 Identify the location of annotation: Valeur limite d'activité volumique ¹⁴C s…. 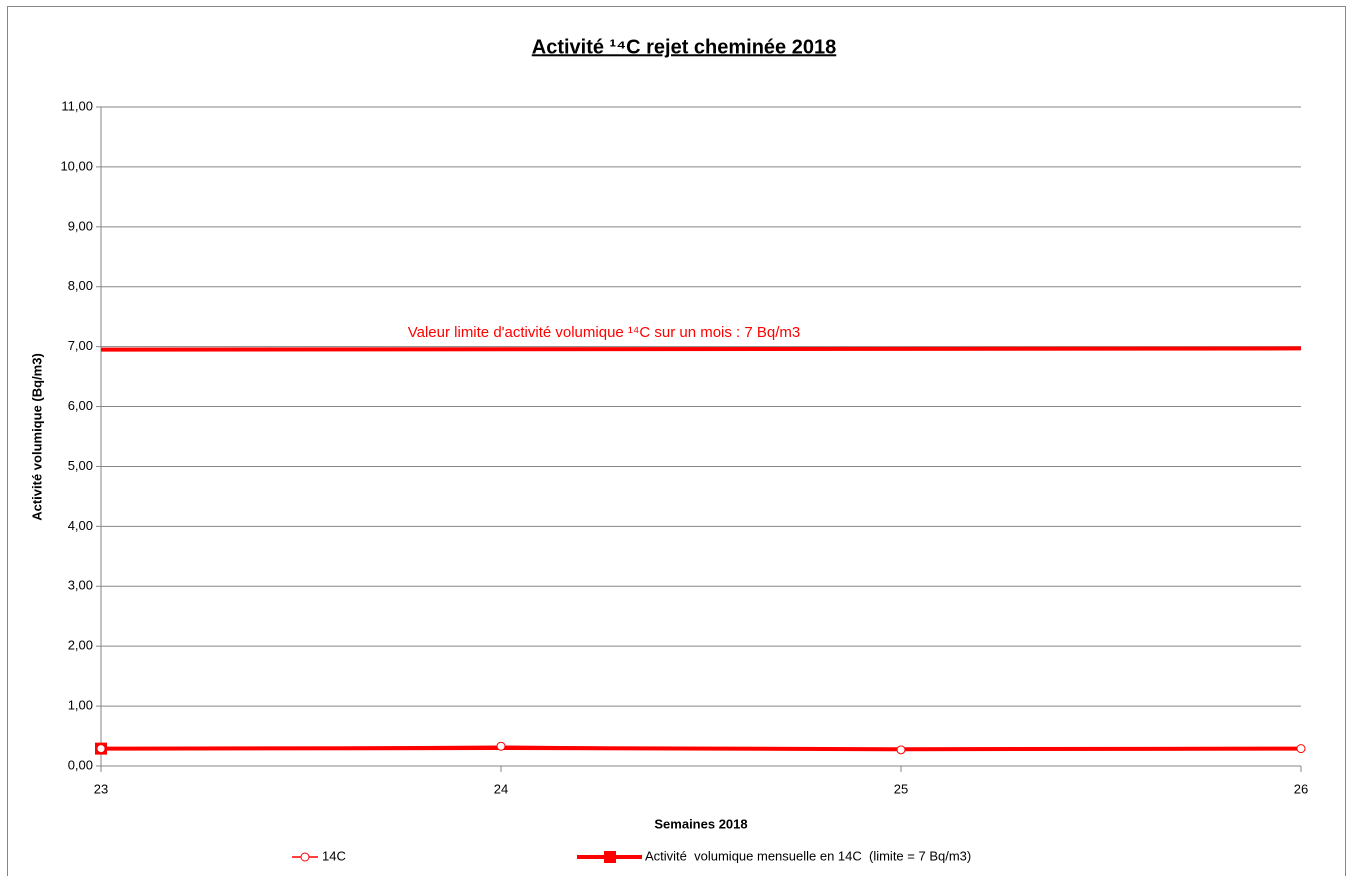
(604, 332).